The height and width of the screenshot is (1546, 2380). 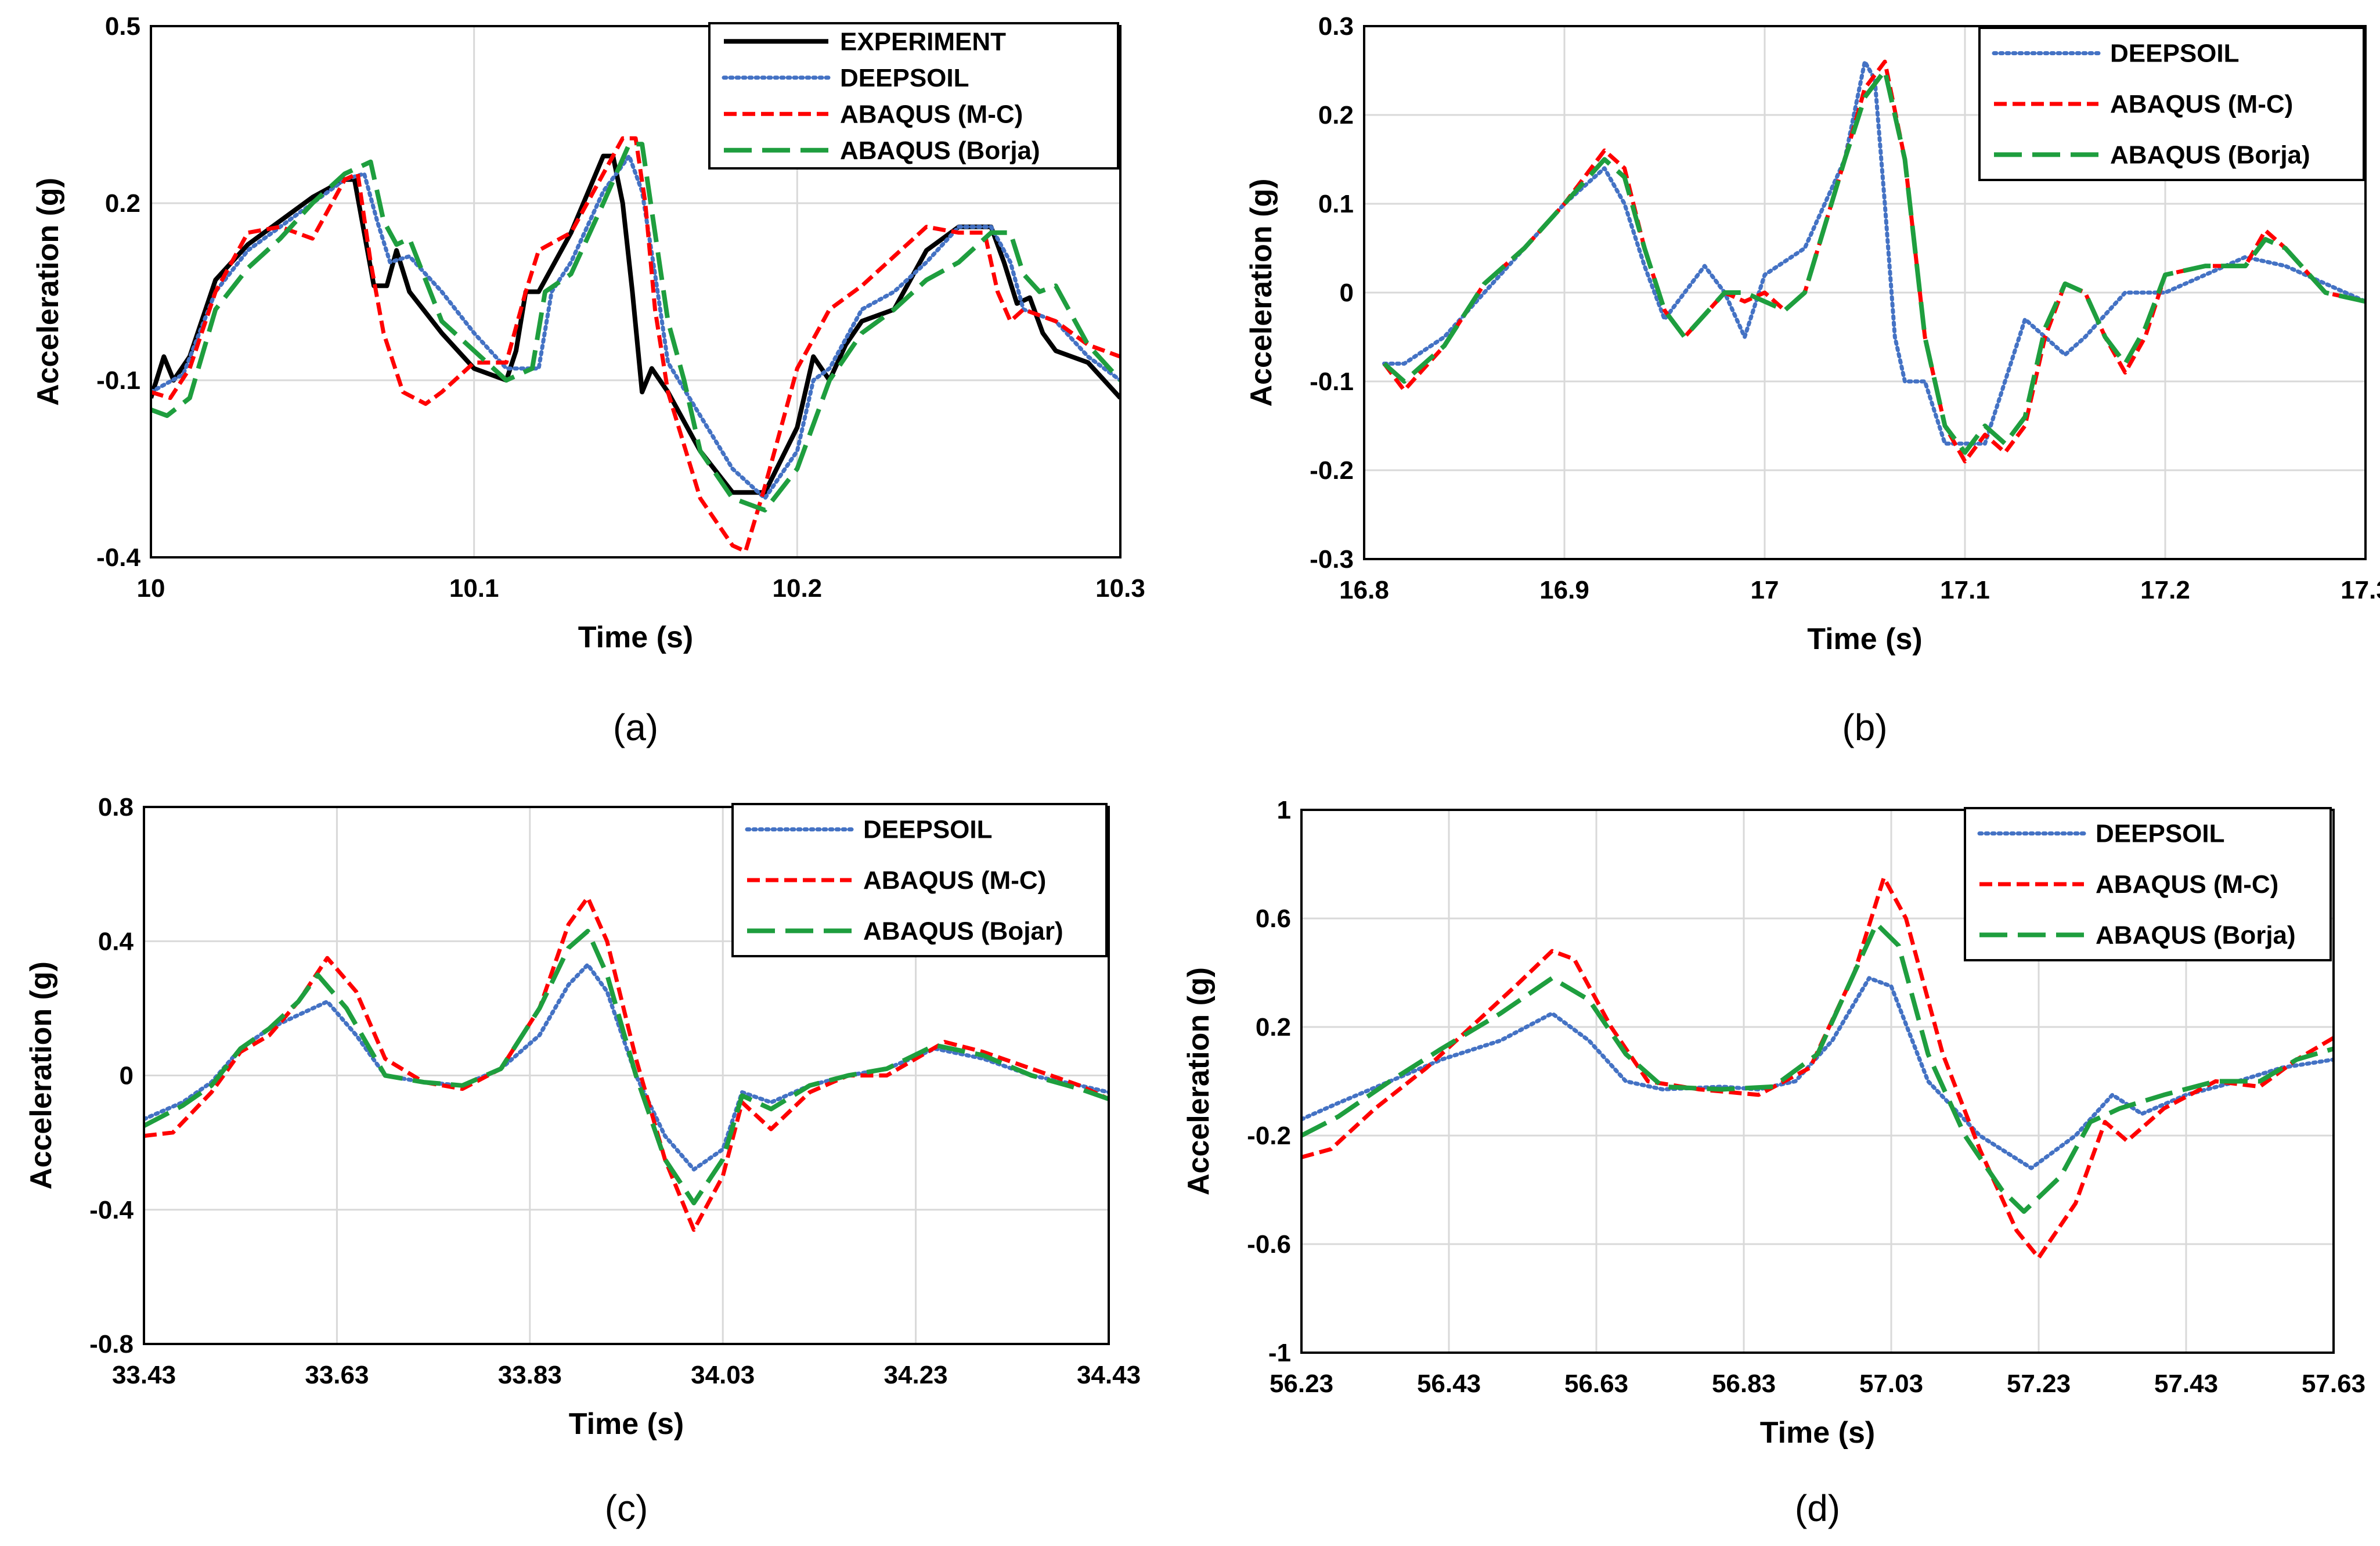 What do you see at coordinates (723, 1375) in the screenshot?
I see `x-tick-label: 34.03` at bounding box center [723, 1375].